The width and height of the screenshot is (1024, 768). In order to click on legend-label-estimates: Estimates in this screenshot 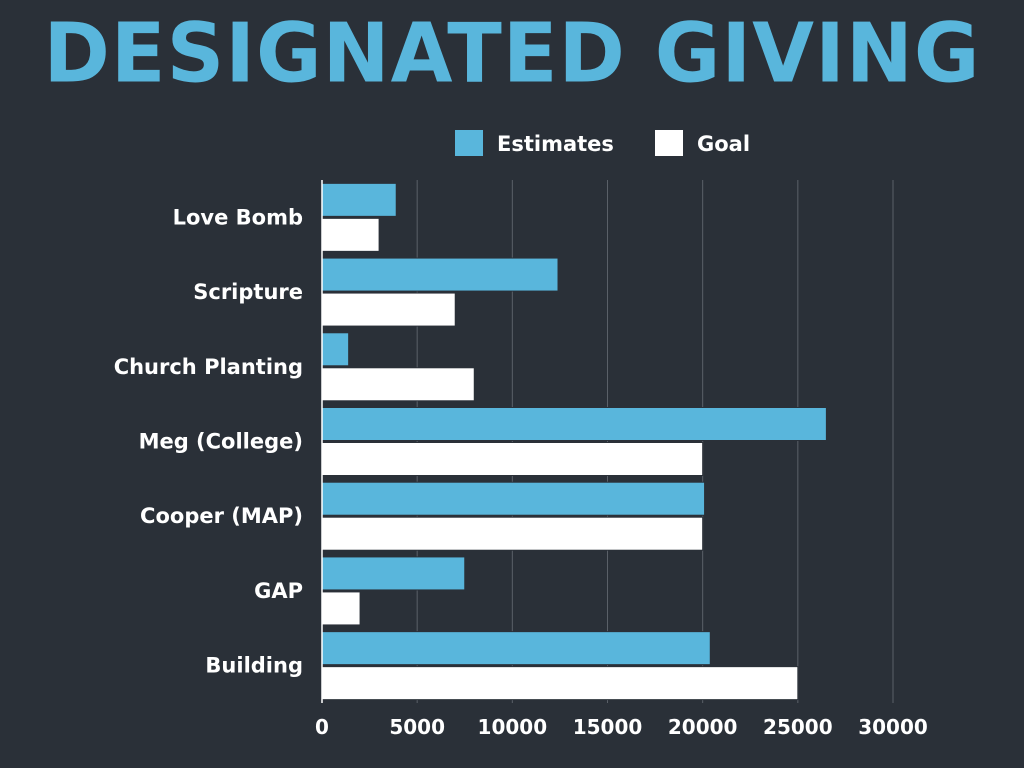, I will do `click(555, 144)`.